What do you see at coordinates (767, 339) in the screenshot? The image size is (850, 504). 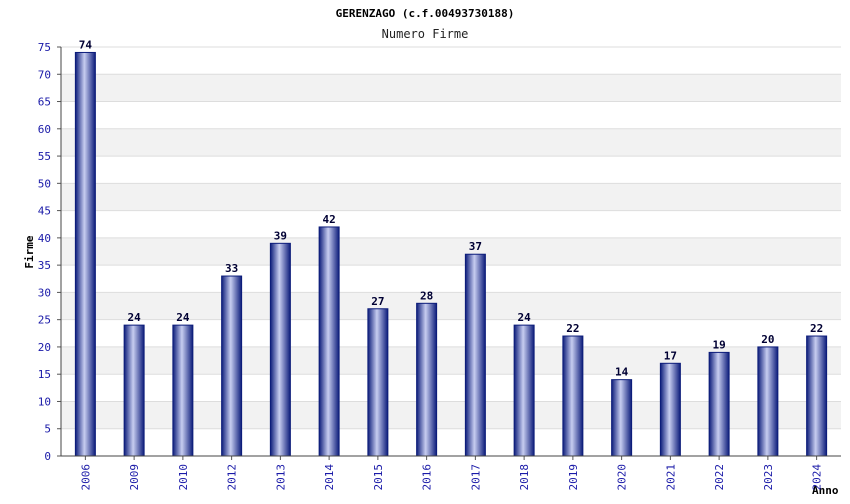 I see `bar-value-label: 20` at bounding box center [767, 339].